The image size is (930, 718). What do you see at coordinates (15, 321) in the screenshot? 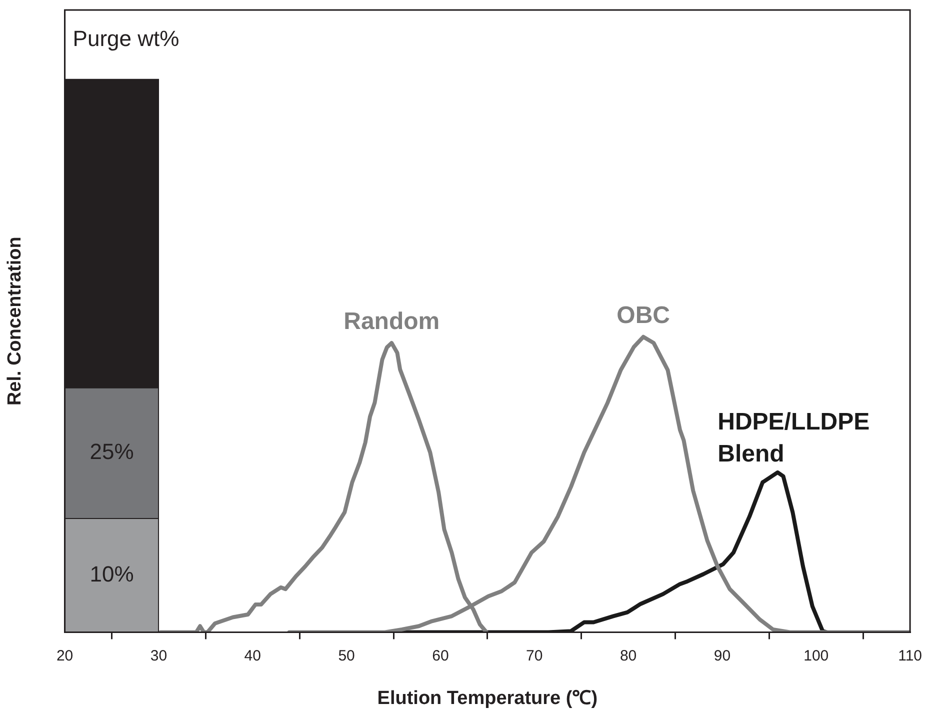
I see `y-axis-title: Rel. Concentration` at bounding box center [15, 321].